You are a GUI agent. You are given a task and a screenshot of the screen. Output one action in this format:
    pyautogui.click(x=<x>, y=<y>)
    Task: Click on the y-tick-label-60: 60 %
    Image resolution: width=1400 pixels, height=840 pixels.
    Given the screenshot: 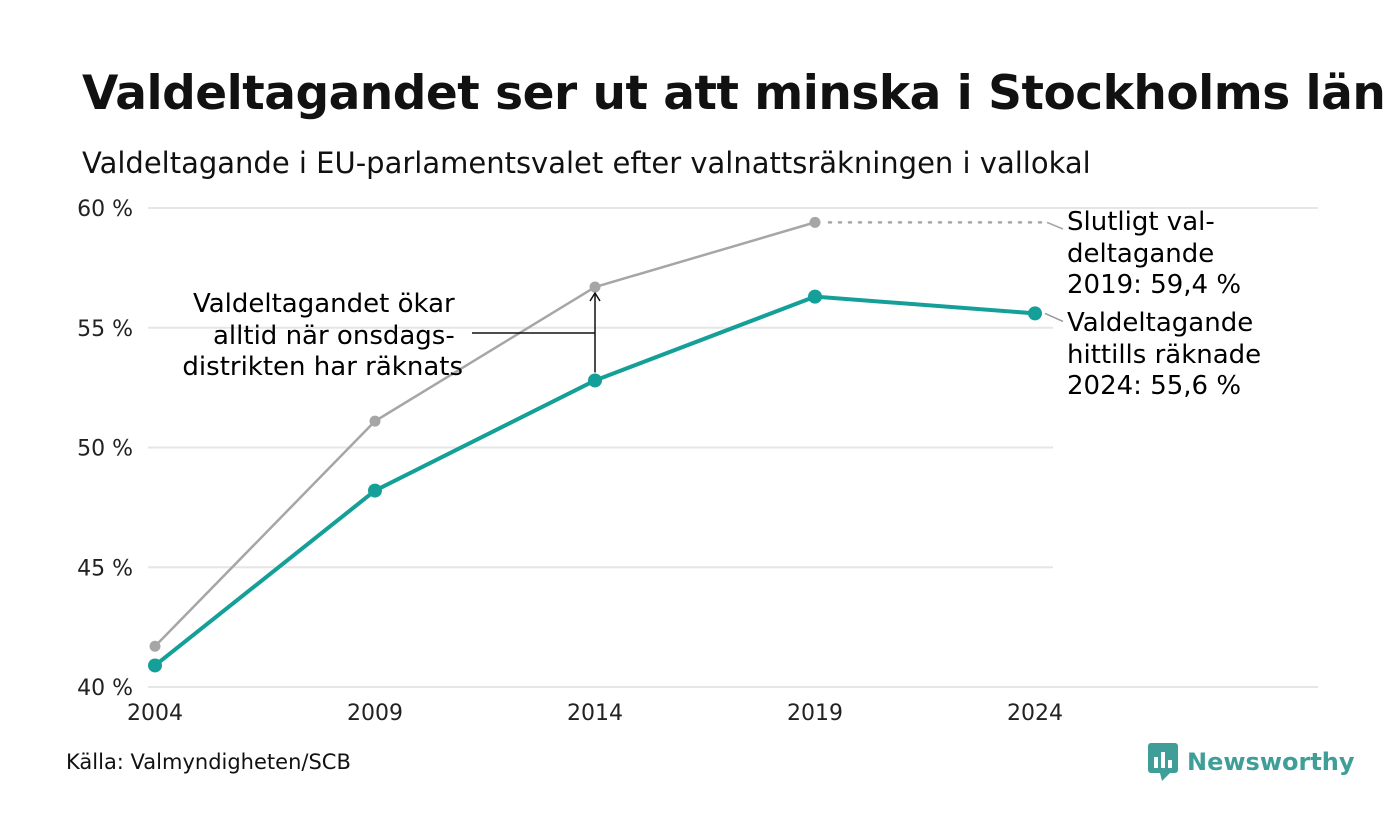 What is the action you would take?
    pyautogui.click(x=105, y=209)
    